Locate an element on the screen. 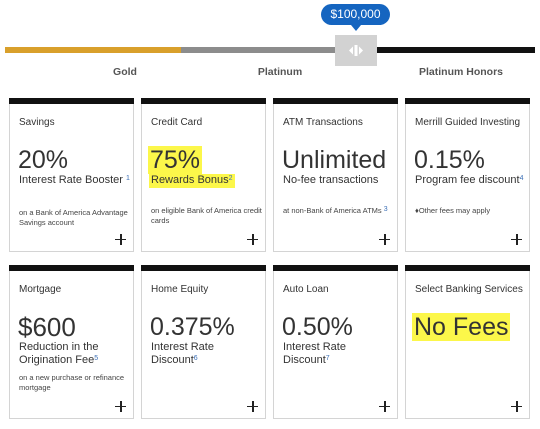 This screenshot has height=429, width=540. card-title: Auto Loan is located at coordinates (306, 289).